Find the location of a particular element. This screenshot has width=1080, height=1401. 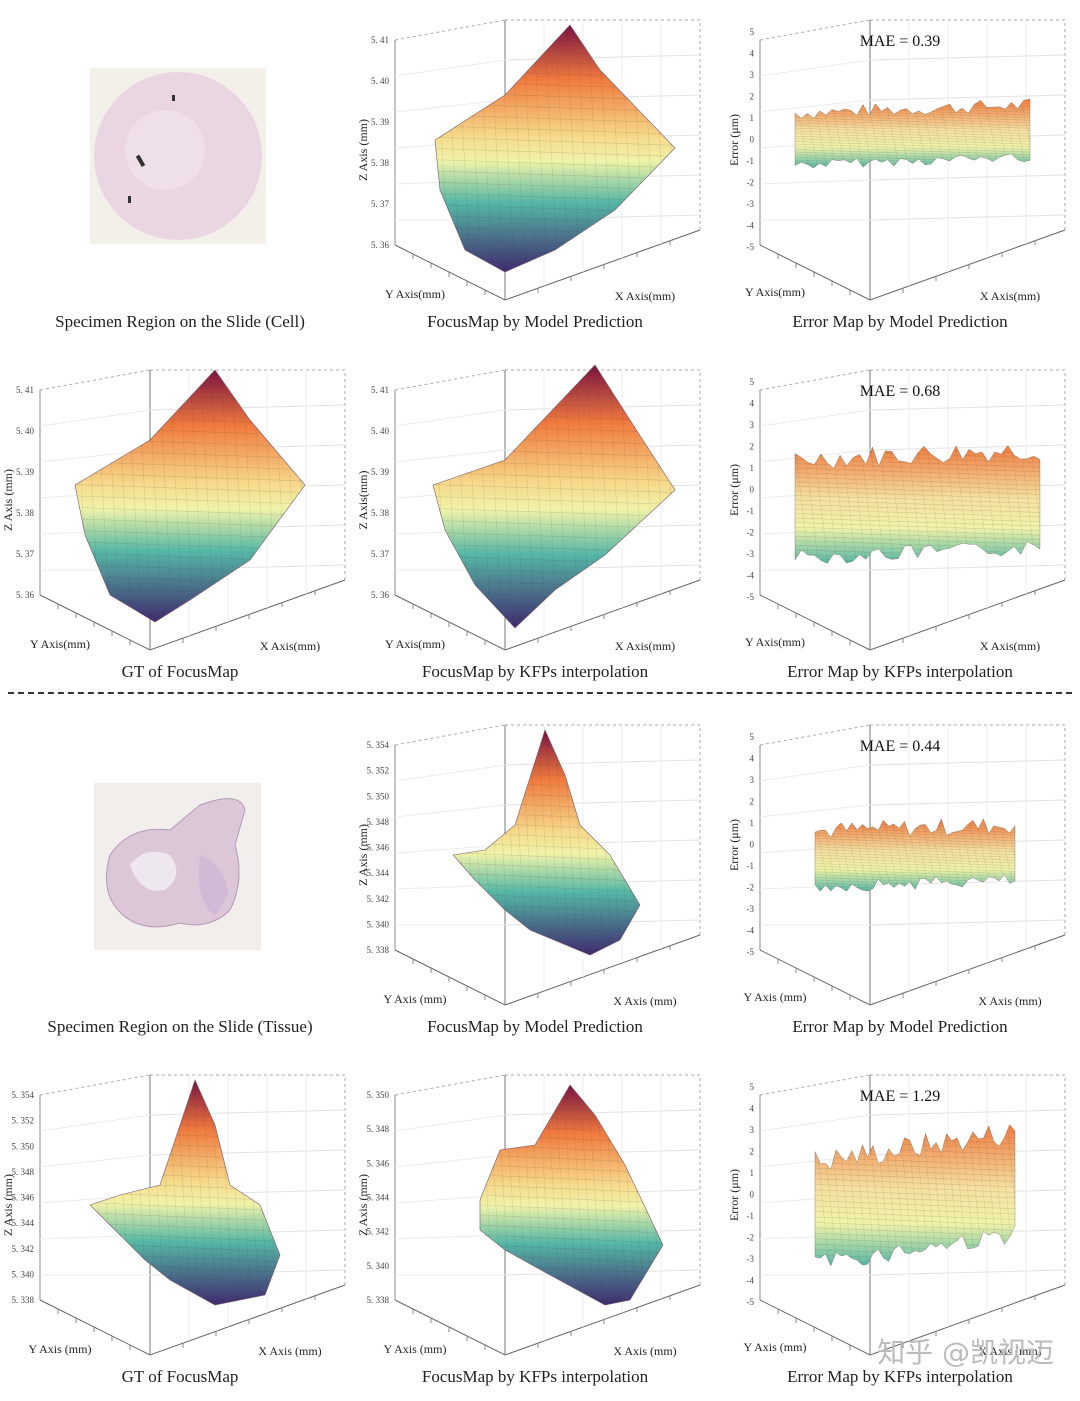

z-axis-label: Z Axis(mm) is located at coordinates (363, 499).